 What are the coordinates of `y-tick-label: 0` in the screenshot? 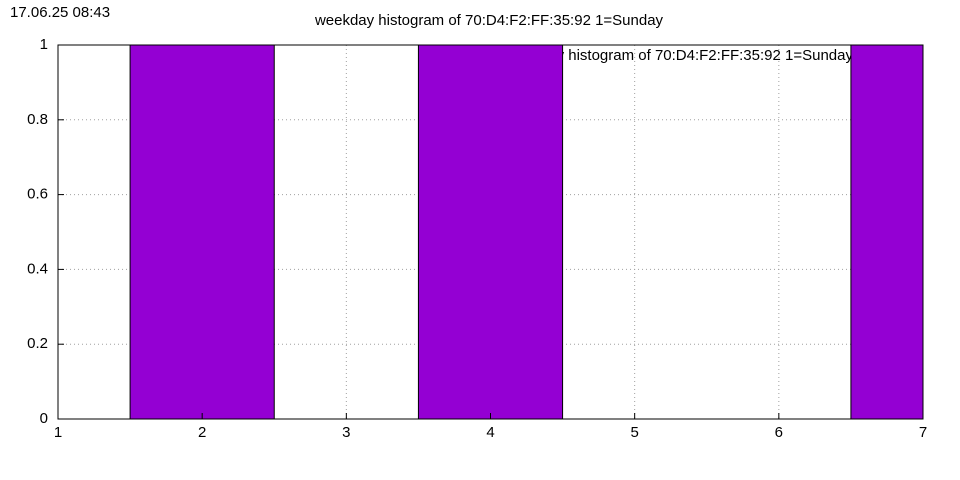 It's located at (44, 418).